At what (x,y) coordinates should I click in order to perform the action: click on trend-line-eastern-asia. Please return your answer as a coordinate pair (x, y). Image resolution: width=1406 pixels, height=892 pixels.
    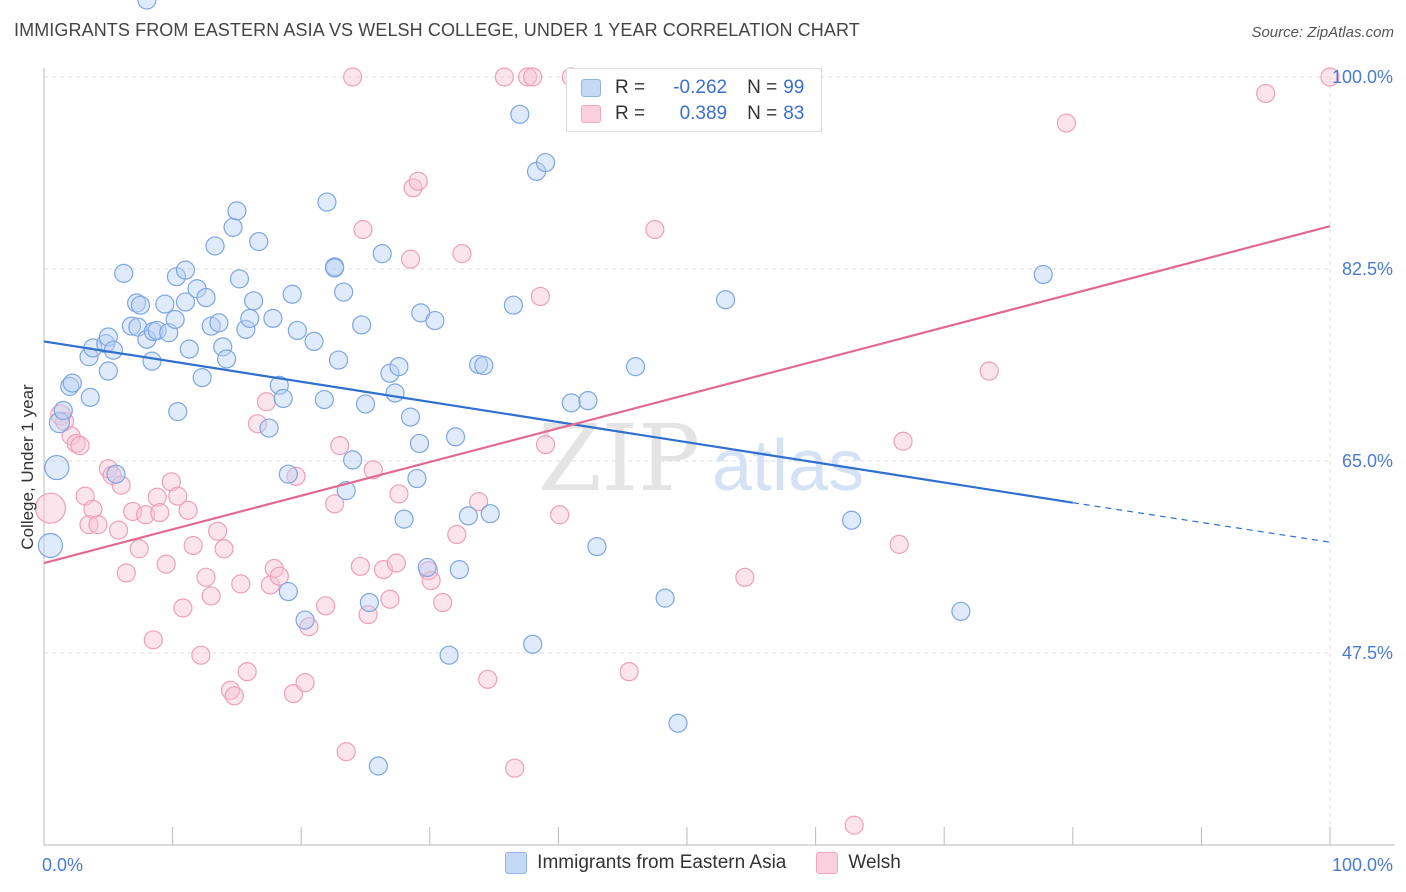
    Looking at the image, I should click on (558, 422).